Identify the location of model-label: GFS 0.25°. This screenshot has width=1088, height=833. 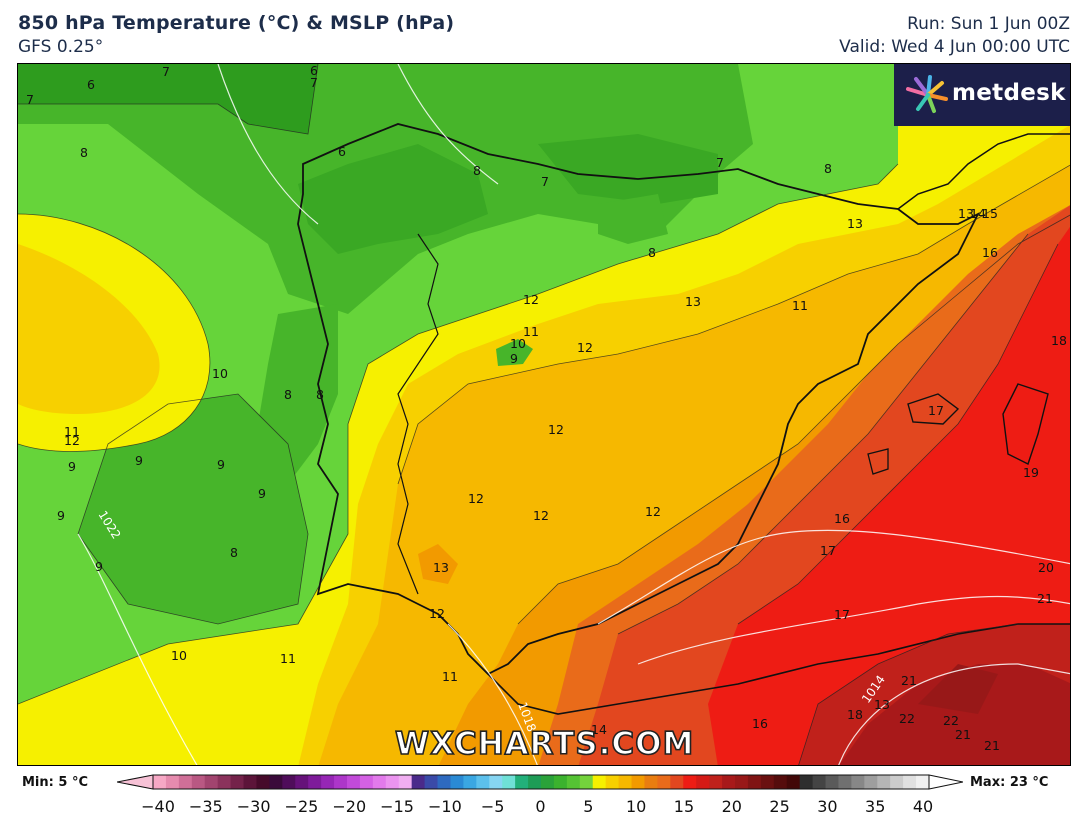
(61, 47).